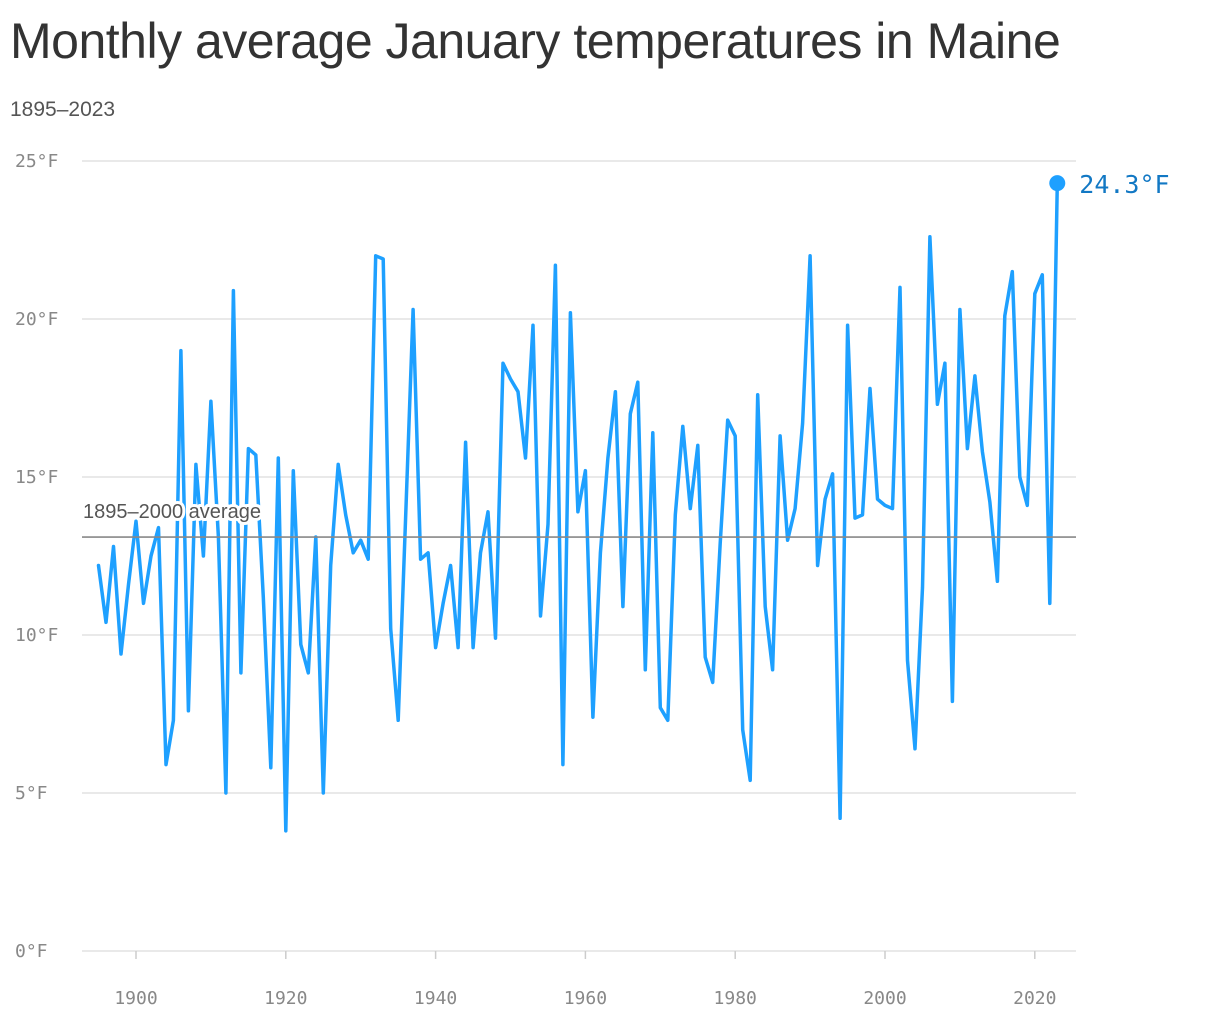  What do you see at coordinates (36, 556) in the screenshot?
I see `y-axis: 0°F 5°F 10°F 15°F 20°F 25°F` at bounding box center [36, 556].